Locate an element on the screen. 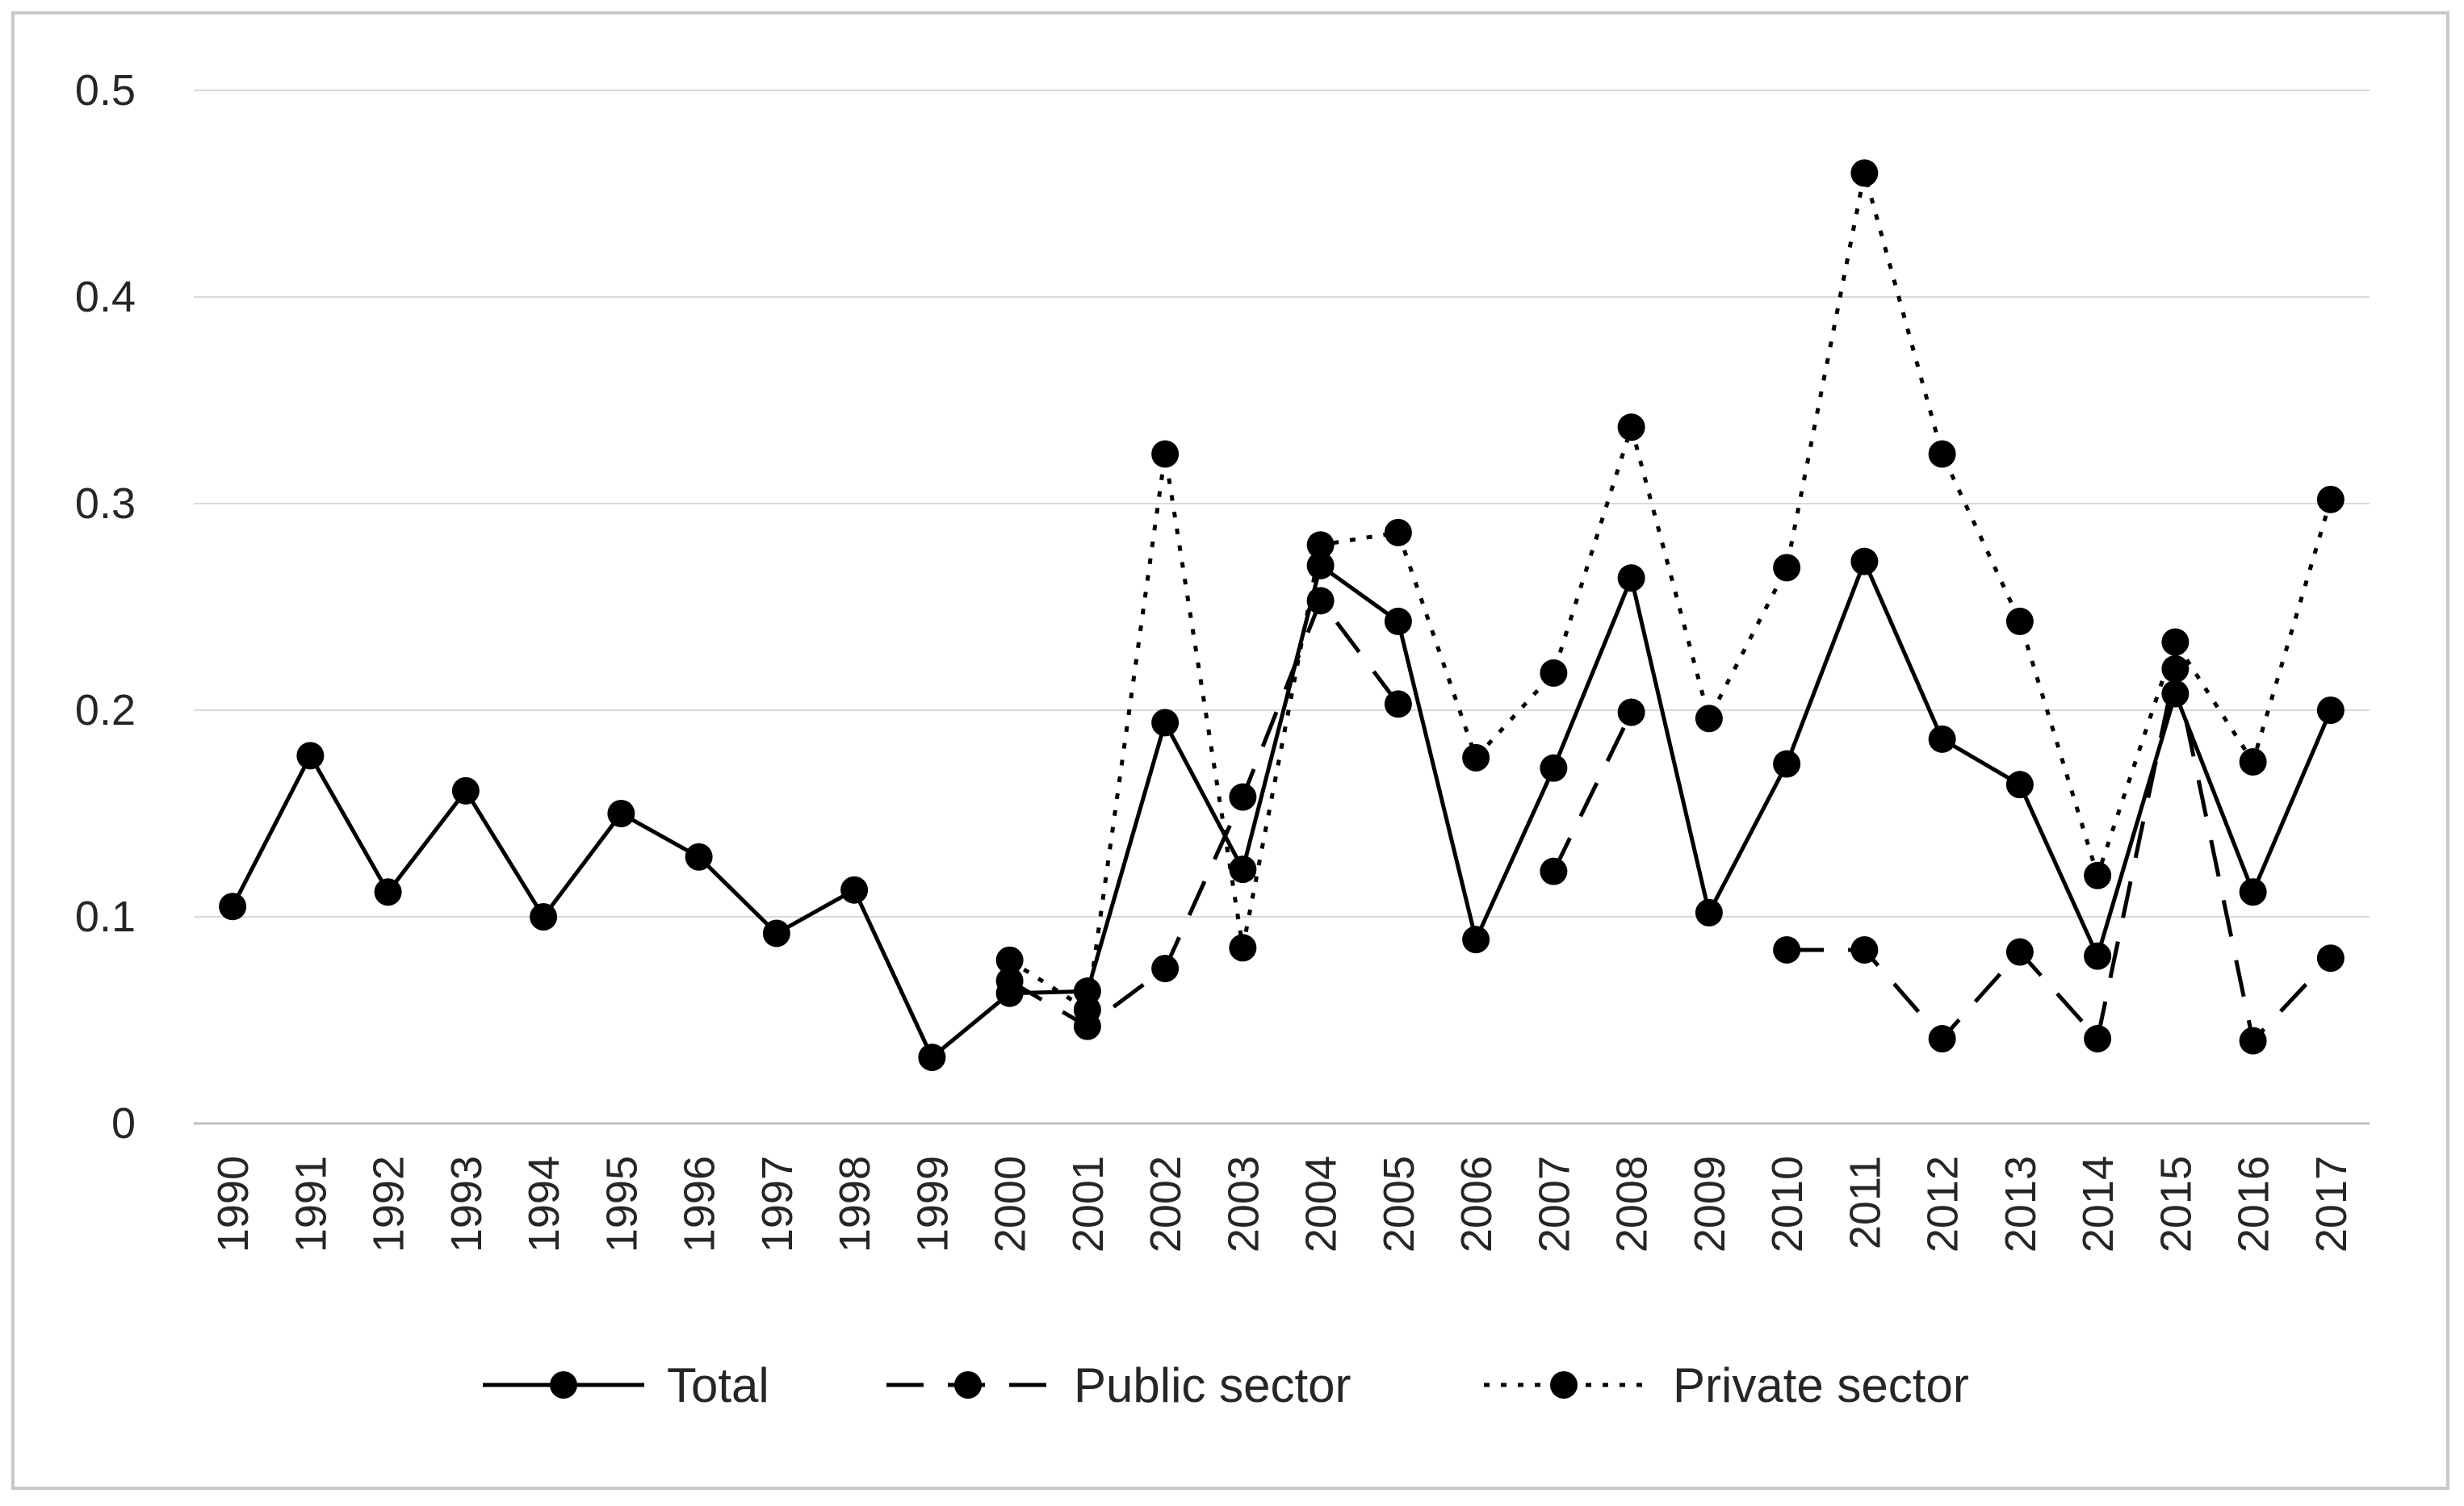 This screenshot has height=1506, width=2464. legend-label: Total is located at coordinates (718, 1385).